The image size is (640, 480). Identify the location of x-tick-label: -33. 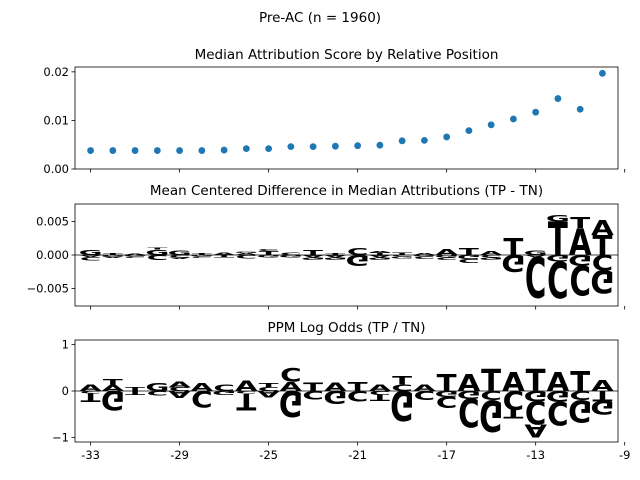
(90, 455).